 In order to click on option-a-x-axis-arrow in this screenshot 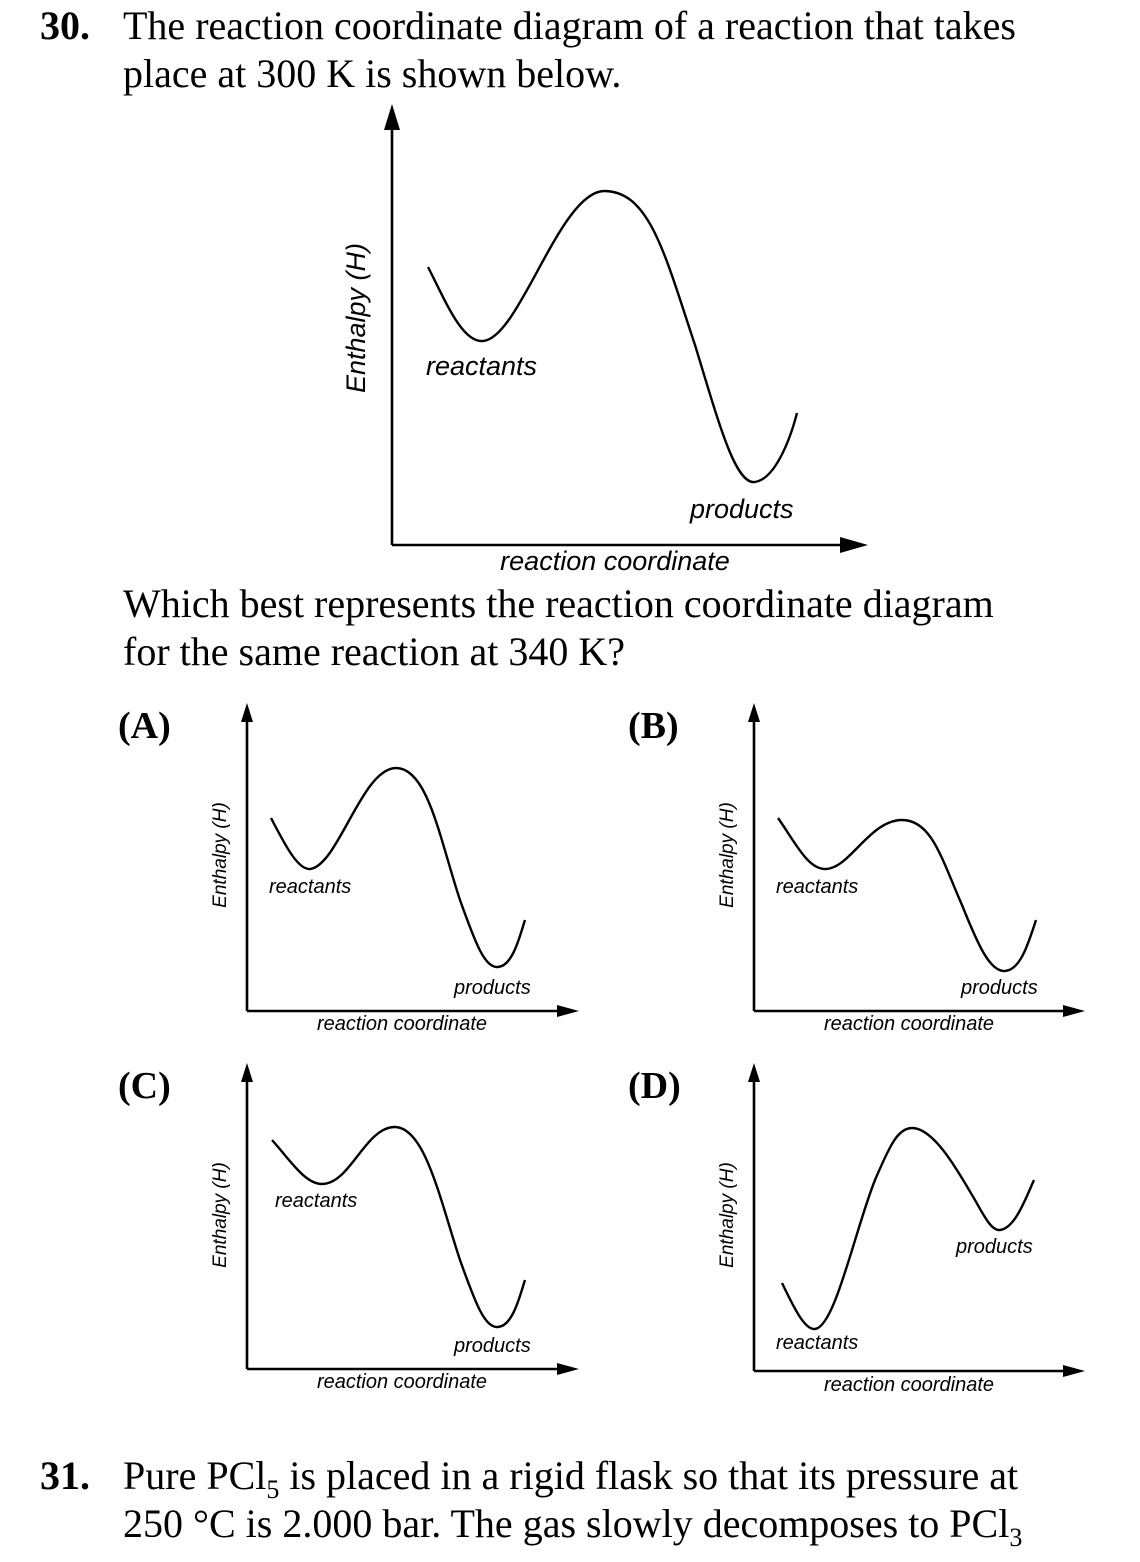, I will do `click(568, 1011)`.